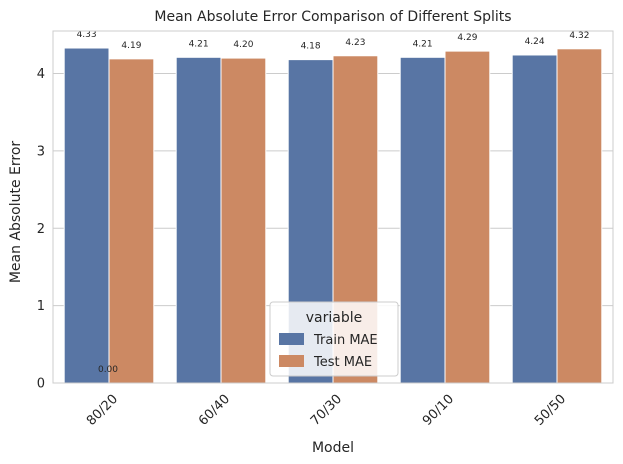 Image resolution: width=623 pixels, height=464 pixels. Describe the element at coordinates (87, 35) in the screenshot. I see `bar-value-label: 4.33` at that location.